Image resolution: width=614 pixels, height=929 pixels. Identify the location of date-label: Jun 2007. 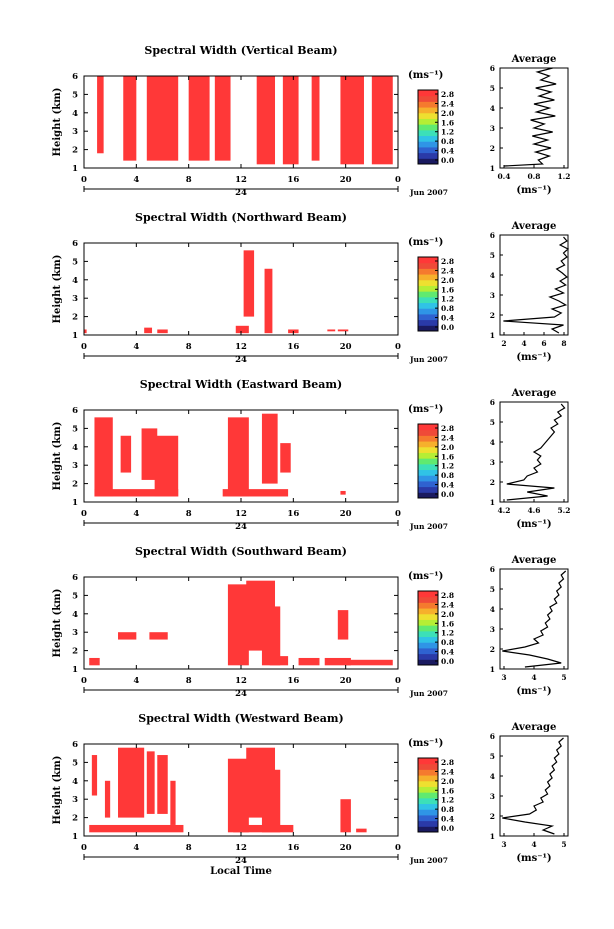
(428, 860).